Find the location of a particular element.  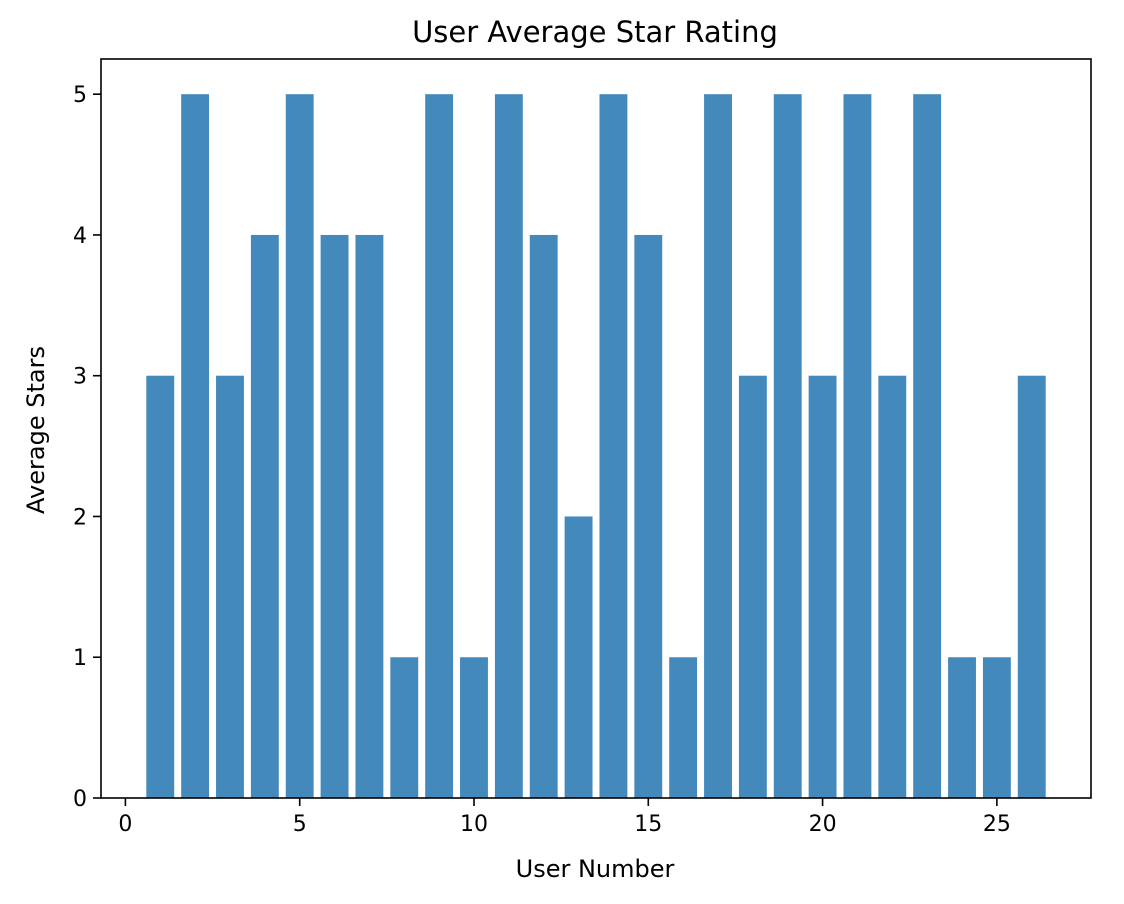

y-tick-label: 3 is located at coordinates (80, 377).